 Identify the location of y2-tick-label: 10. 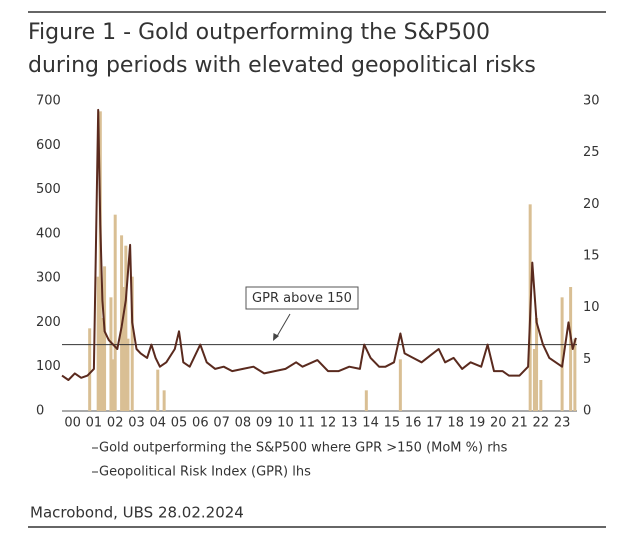
(591, 307).